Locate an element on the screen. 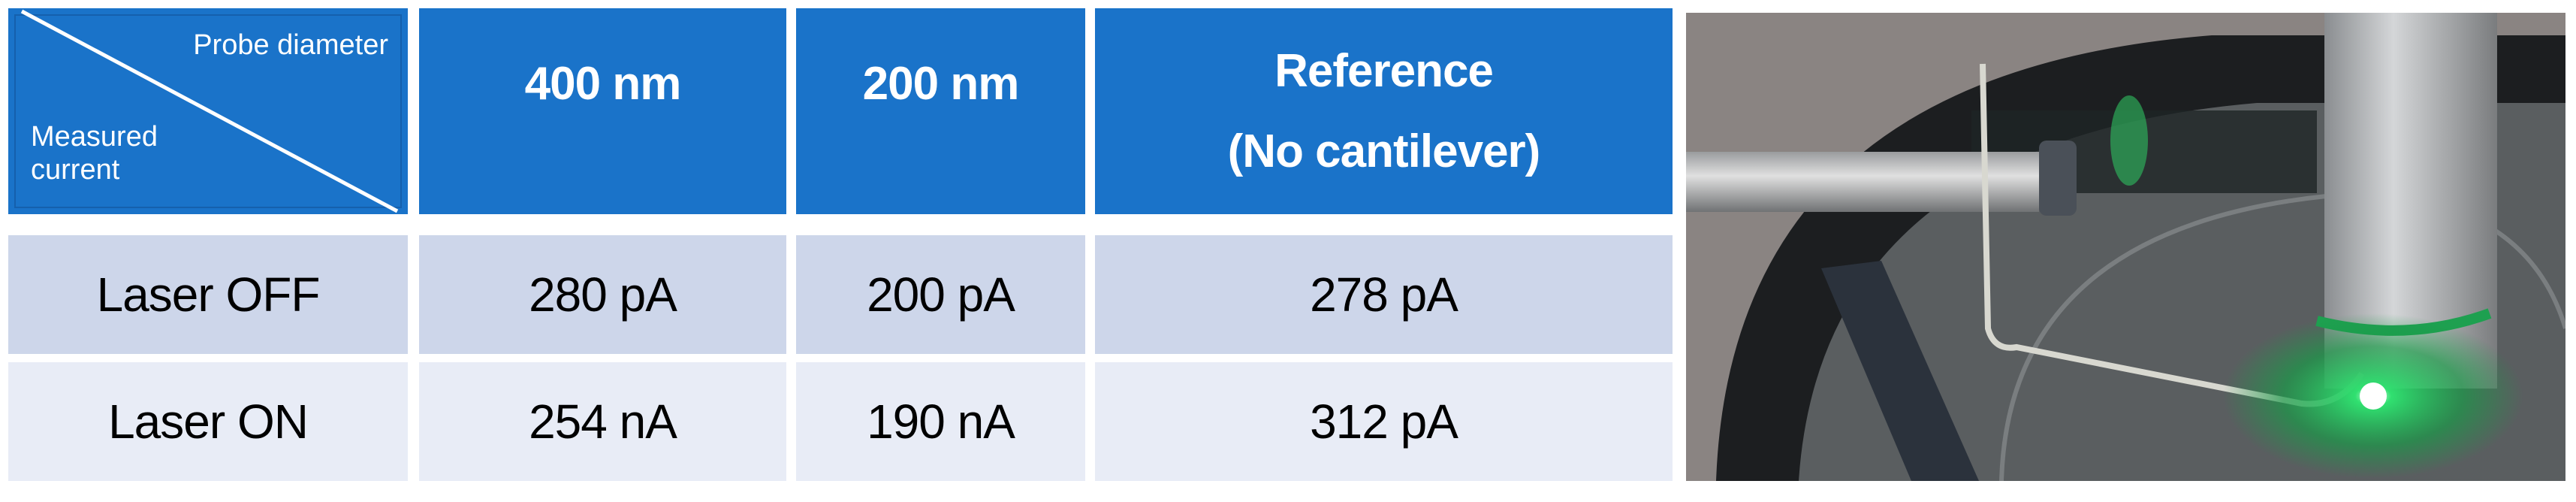 The height and width of the screenshot is (502, 2576). probe-diameter-label: Probe diameter is located at coordinates (290, 45).